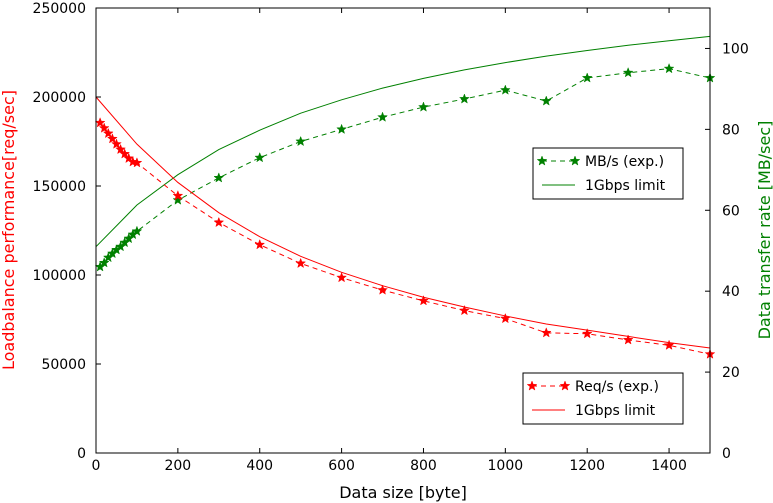  I want to click on x-tick-label: 1200, so click(587, 466).